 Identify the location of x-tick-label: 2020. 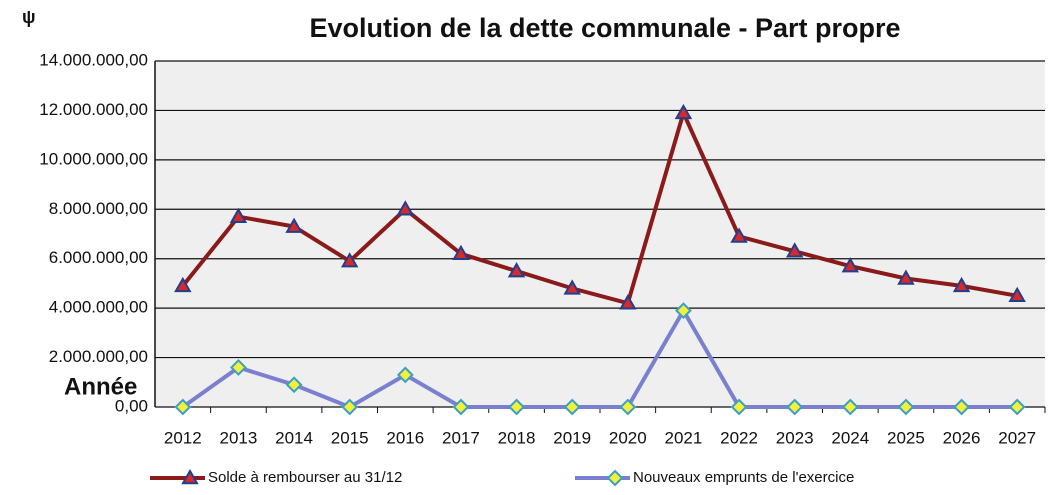
(628, 437).